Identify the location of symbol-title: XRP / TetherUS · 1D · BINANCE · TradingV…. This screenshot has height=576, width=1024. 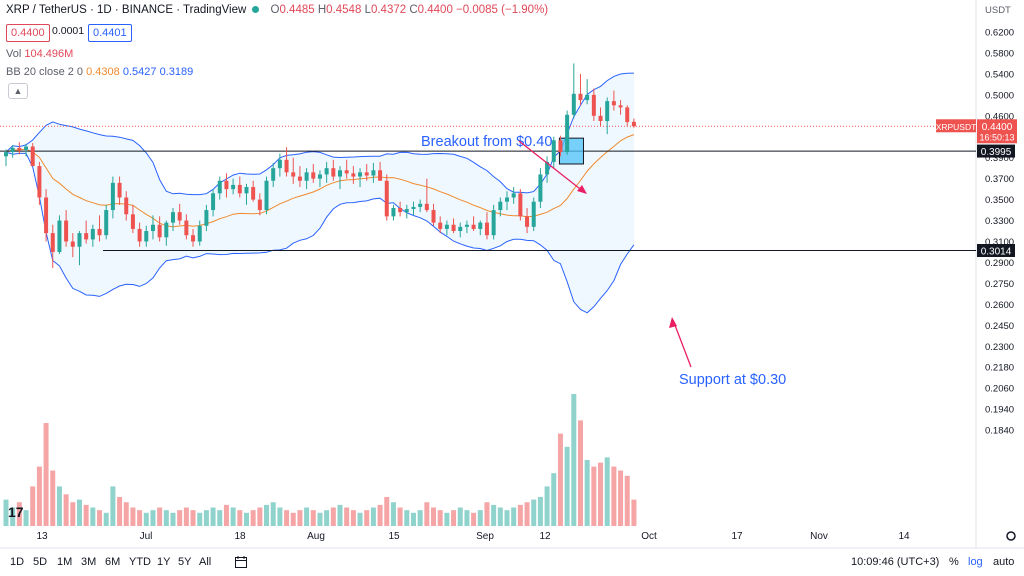
(126, 10).